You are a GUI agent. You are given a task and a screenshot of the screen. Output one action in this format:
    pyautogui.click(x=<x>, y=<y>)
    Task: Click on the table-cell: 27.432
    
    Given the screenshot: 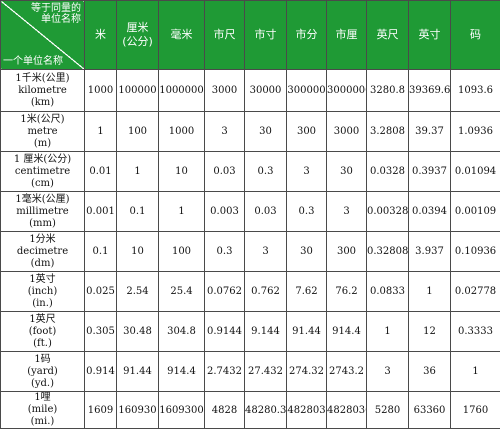 What is the action you would take?
    pyautogui.click(x=266, y=372)
    